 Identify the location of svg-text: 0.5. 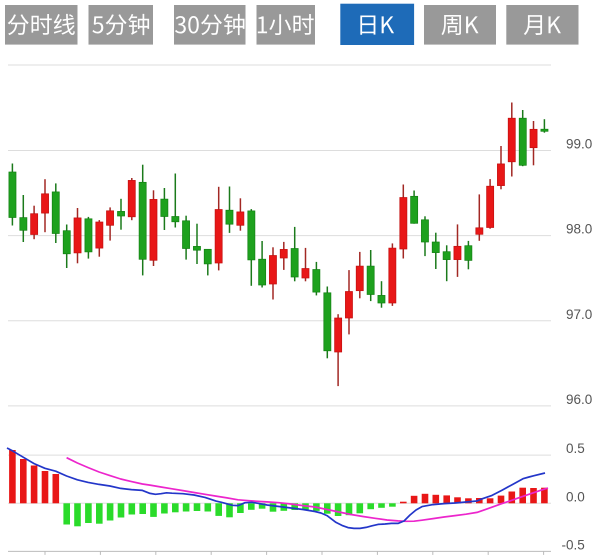
(575, 448).